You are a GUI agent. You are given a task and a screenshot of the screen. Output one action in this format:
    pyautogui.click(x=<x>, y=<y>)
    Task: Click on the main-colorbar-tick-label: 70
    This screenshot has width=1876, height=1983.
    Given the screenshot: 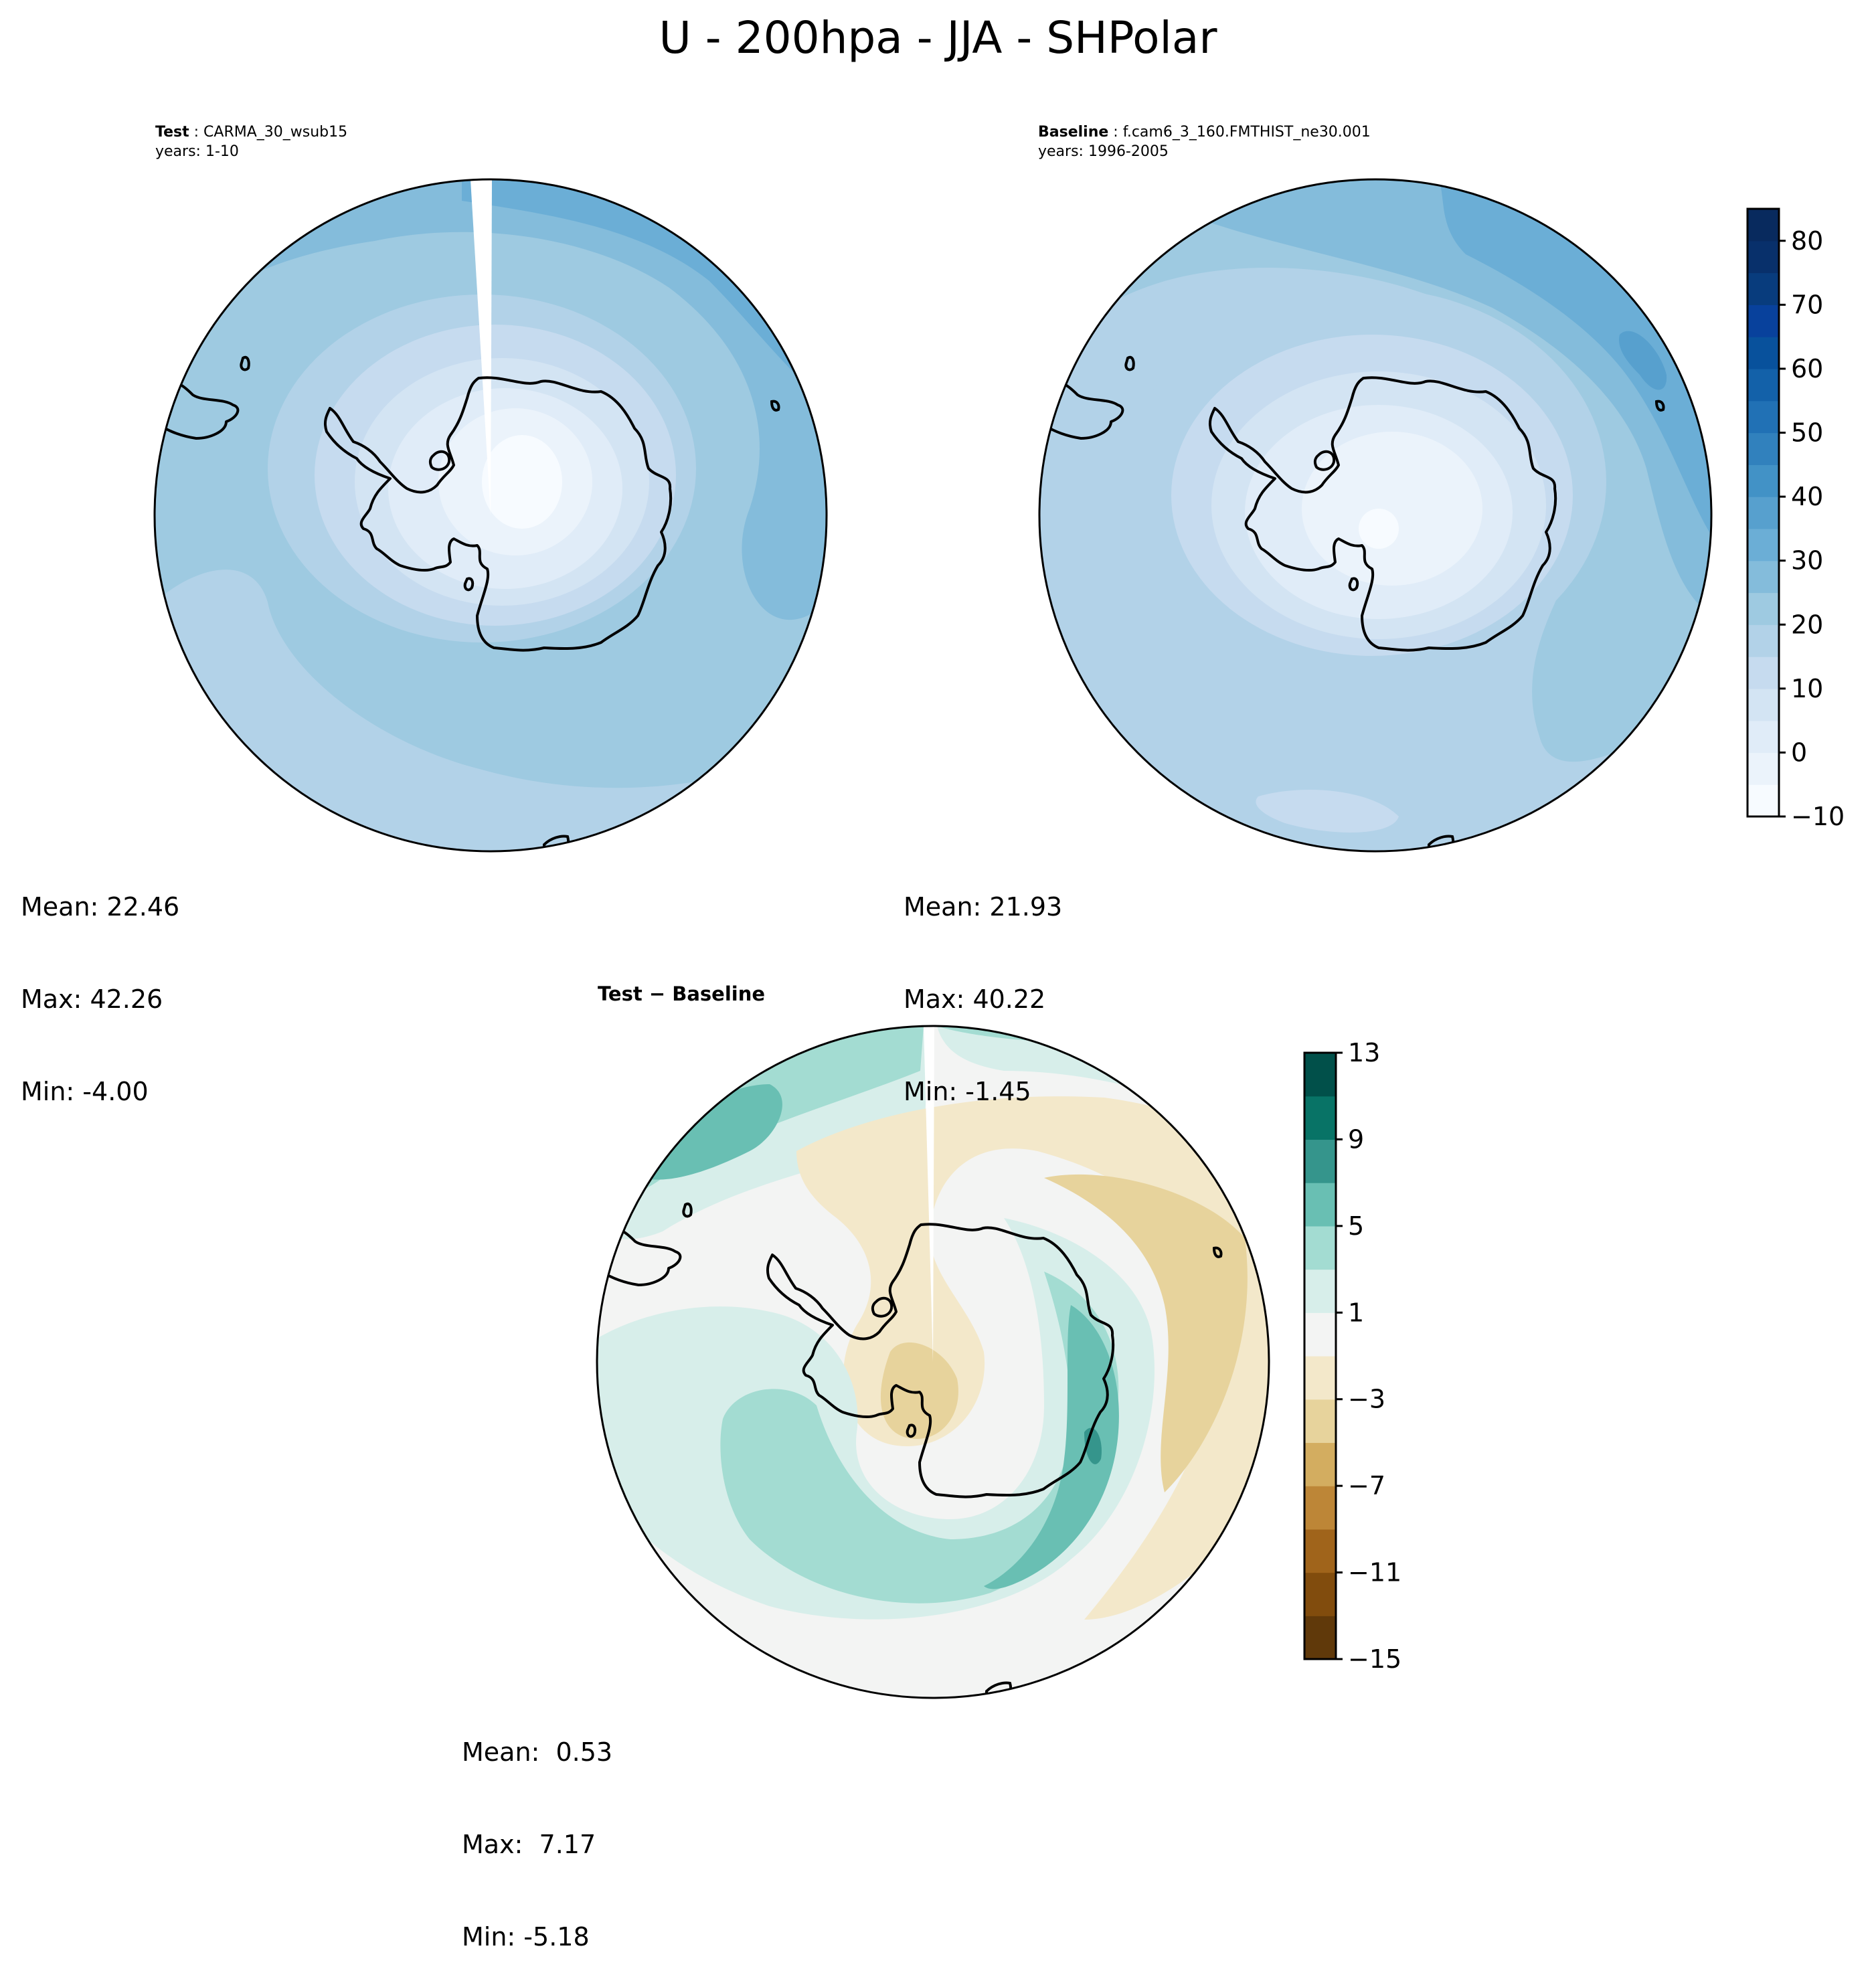 What is the action you would take?
    pyautogui.click(x=1807, y=304)
    